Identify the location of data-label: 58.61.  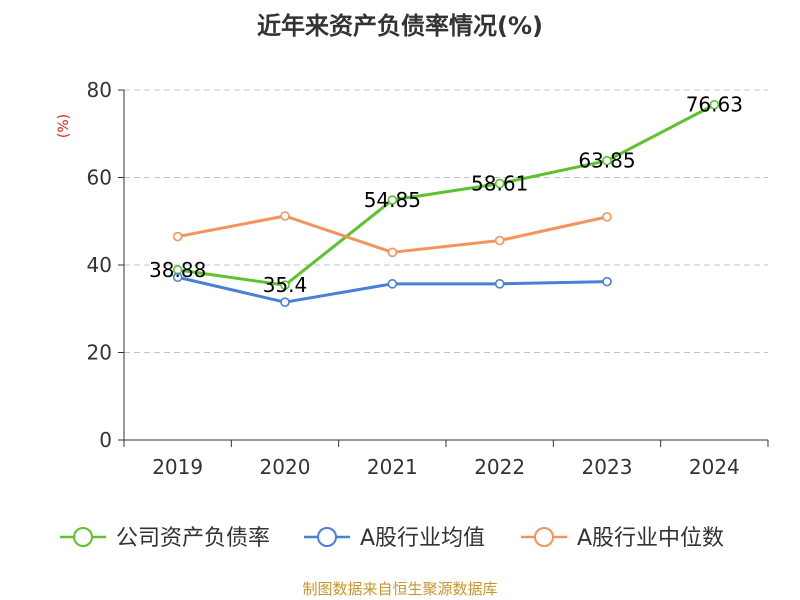
(499, 184).